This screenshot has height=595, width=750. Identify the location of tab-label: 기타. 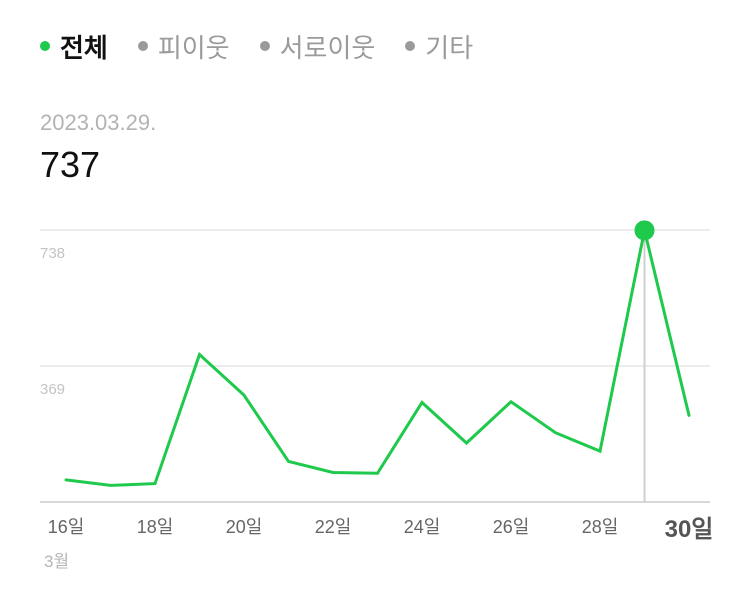
(449, 47).